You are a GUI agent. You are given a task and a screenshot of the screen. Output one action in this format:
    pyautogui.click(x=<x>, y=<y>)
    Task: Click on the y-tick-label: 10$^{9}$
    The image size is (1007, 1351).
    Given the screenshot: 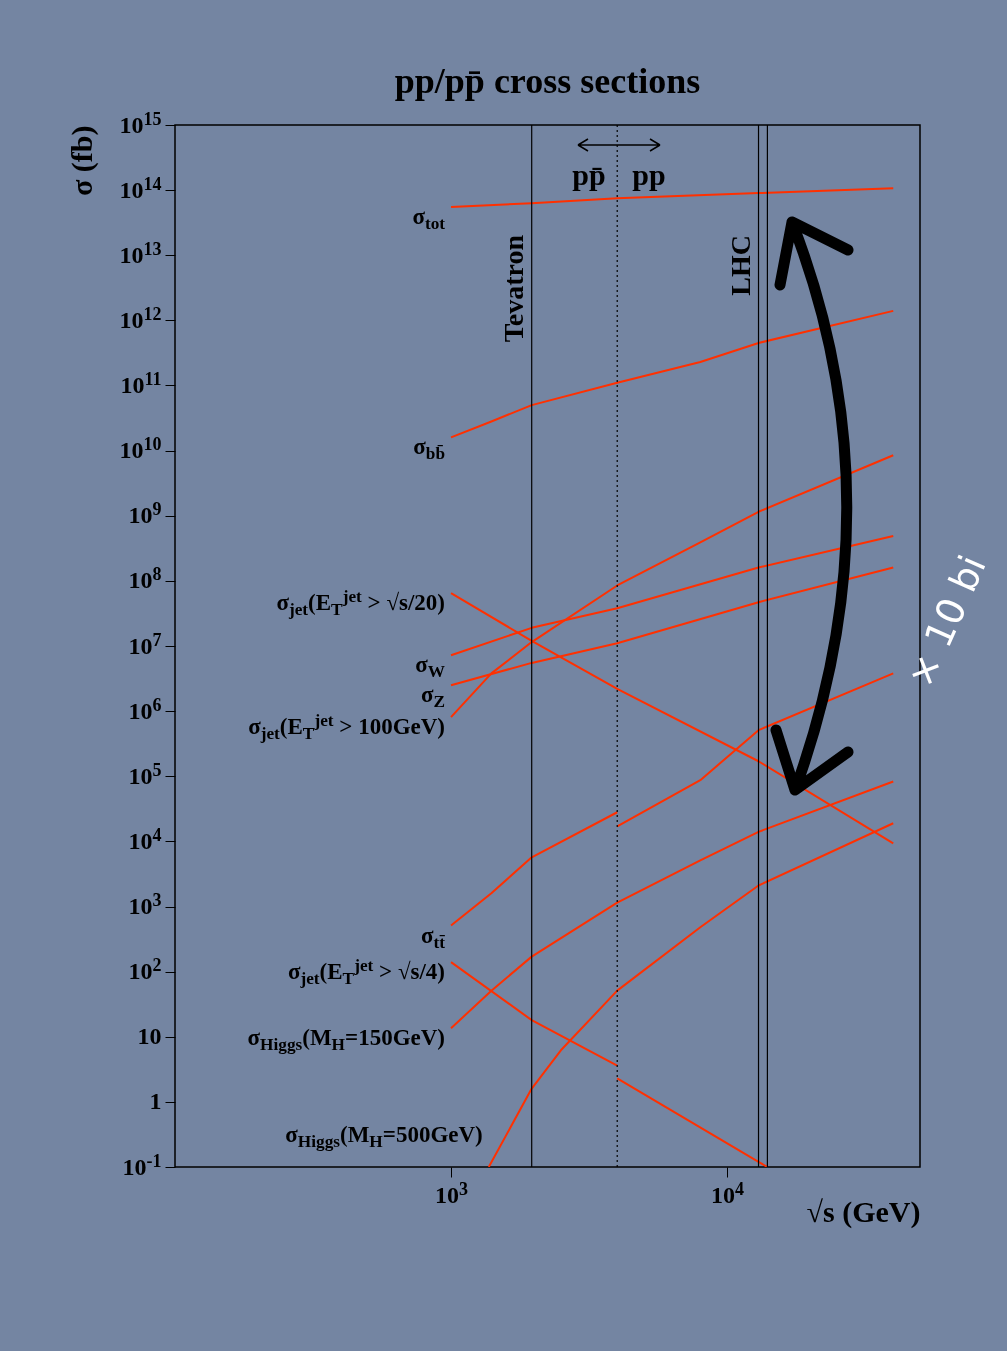 What is the action you would take?
    pyautogui.click(x=145, y=514)
    